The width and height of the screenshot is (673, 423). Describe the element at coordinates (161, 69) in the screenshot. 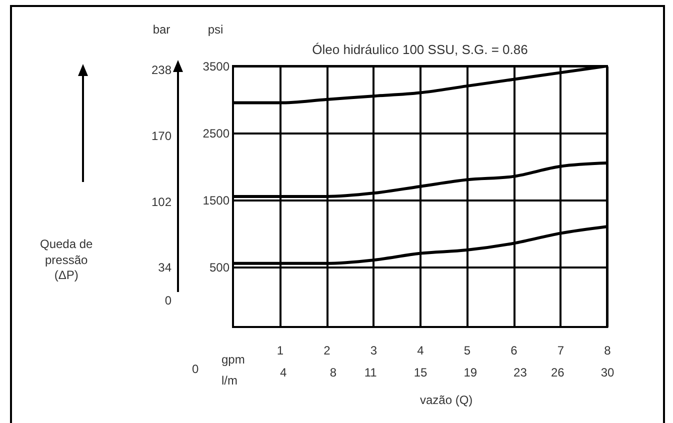

I see `y2-tick-label: 238` at that location.